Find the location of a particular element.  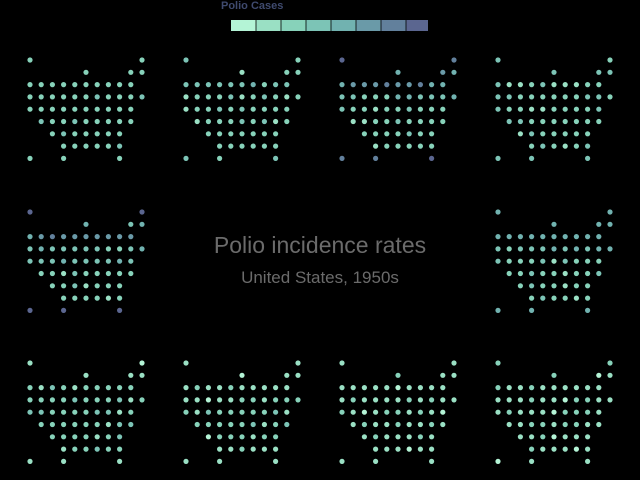

chart-title: Polio incidence rates is located at coordinates (320, 245).